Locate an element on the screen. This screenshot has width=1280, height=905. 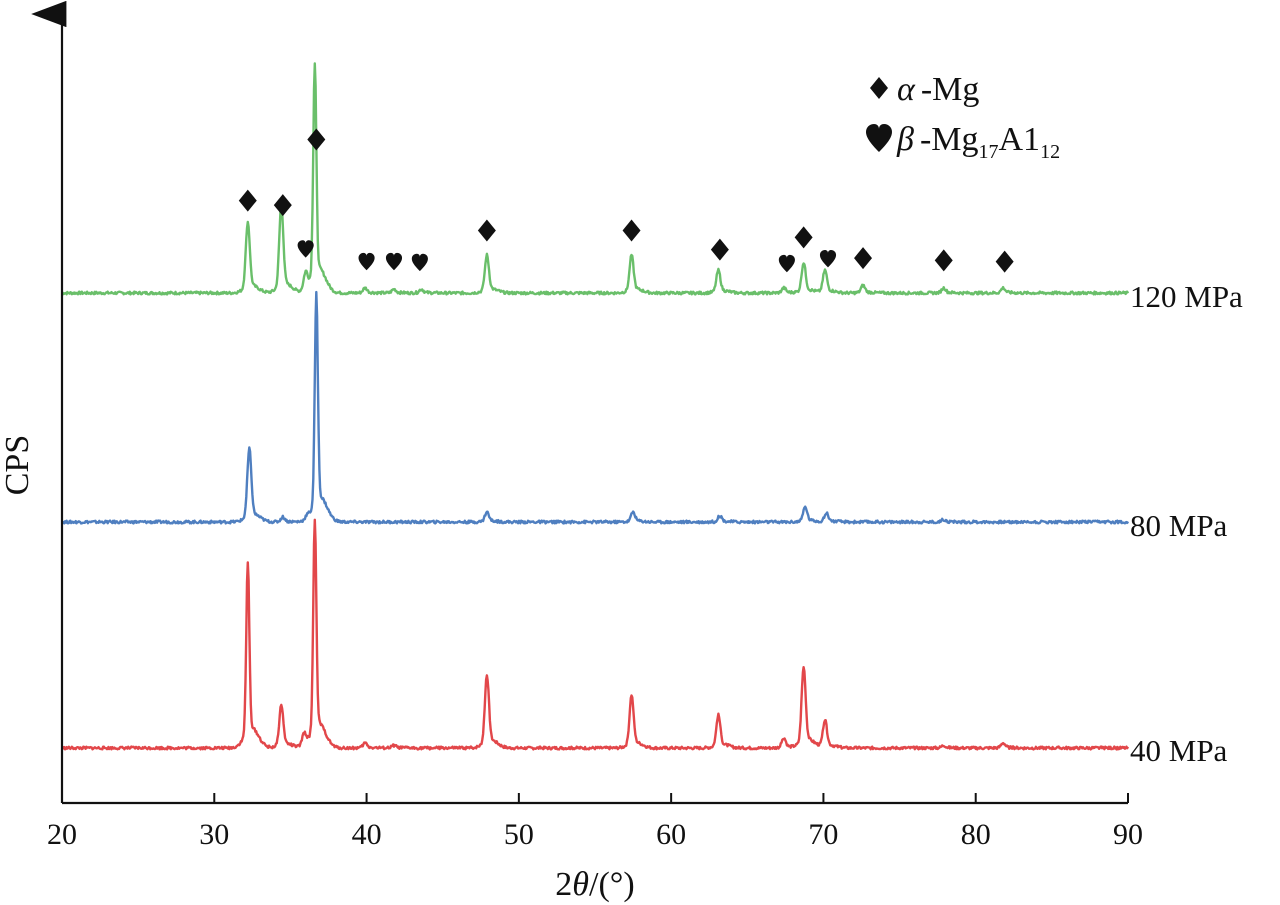
legend-entry-beta-mg17al12: β -Mg17A112 is located at coordinates (963, 142).